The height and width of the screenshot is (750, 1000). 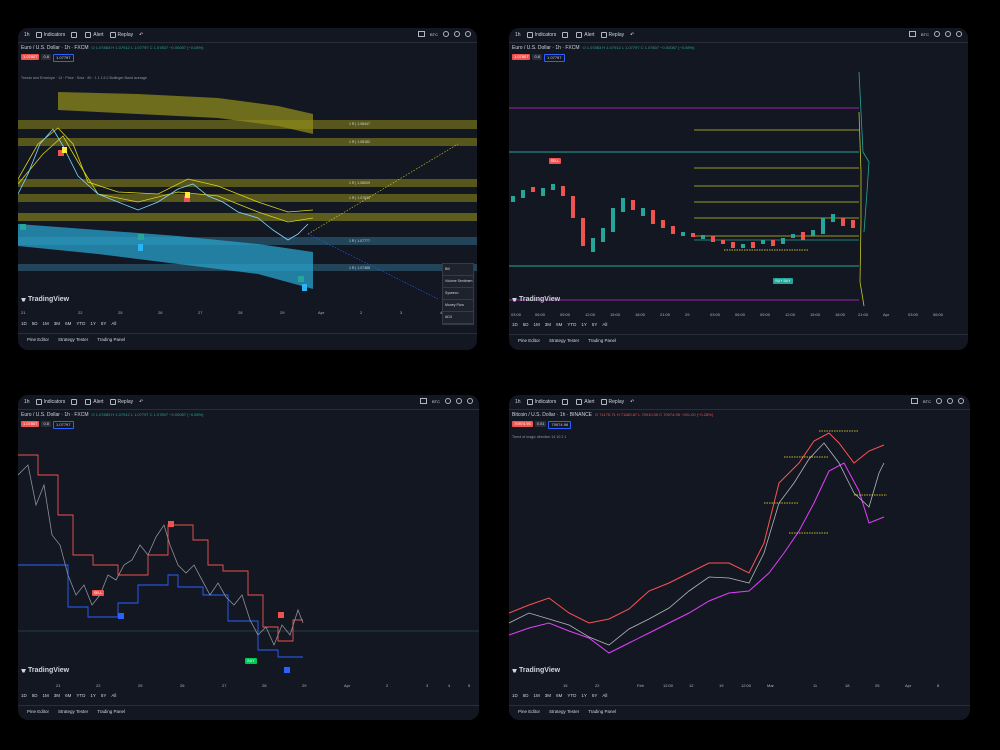 What do you see at coordinates (458, 294) in the screenshot?
I see `indicator-item: Syseeco` at bounding box center [458, 294].